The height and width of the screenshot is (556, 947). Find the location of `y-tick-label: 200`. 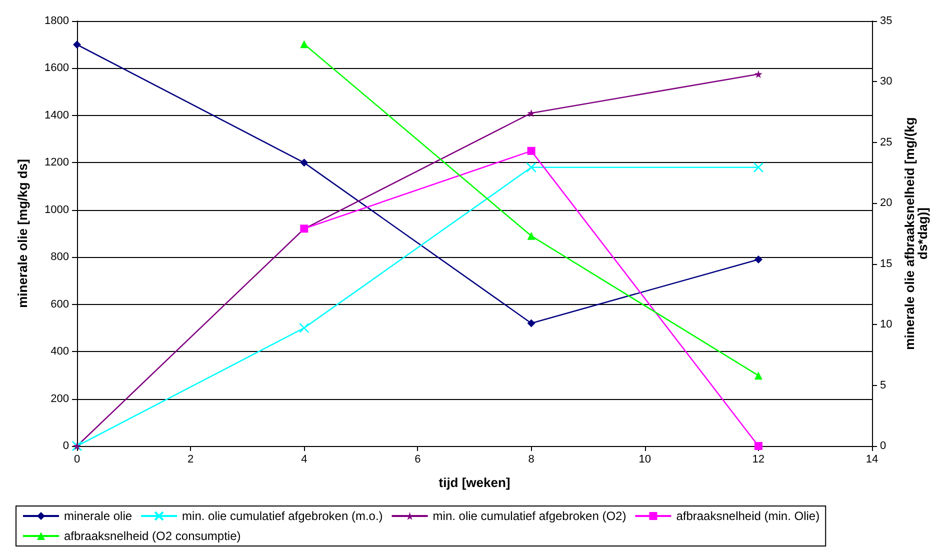

y-tick-label: 200 is located at coordinates (59, 398).